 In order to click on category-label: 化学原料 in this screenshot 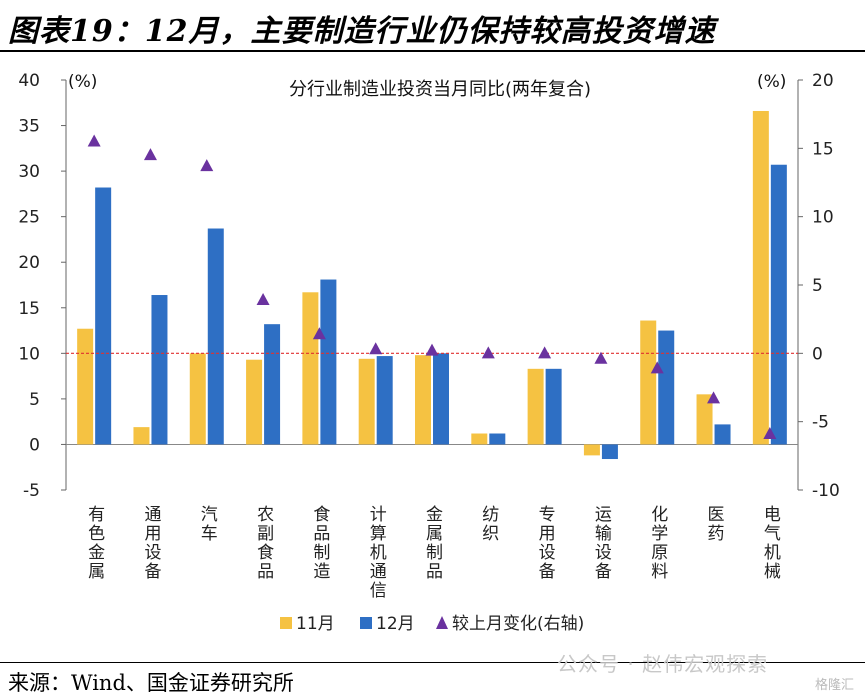, I will do `click(657, 543)`.